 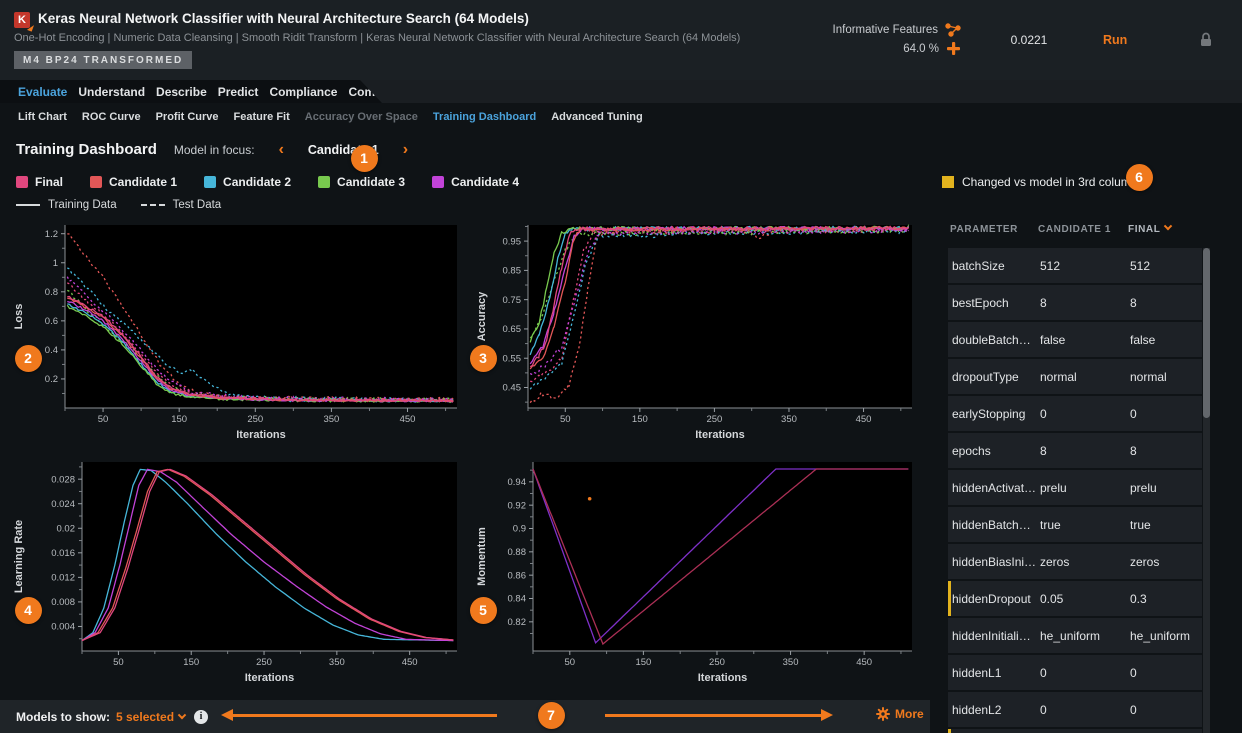 I want to click on svg-text: Momentum, so click(x=482, y=556).